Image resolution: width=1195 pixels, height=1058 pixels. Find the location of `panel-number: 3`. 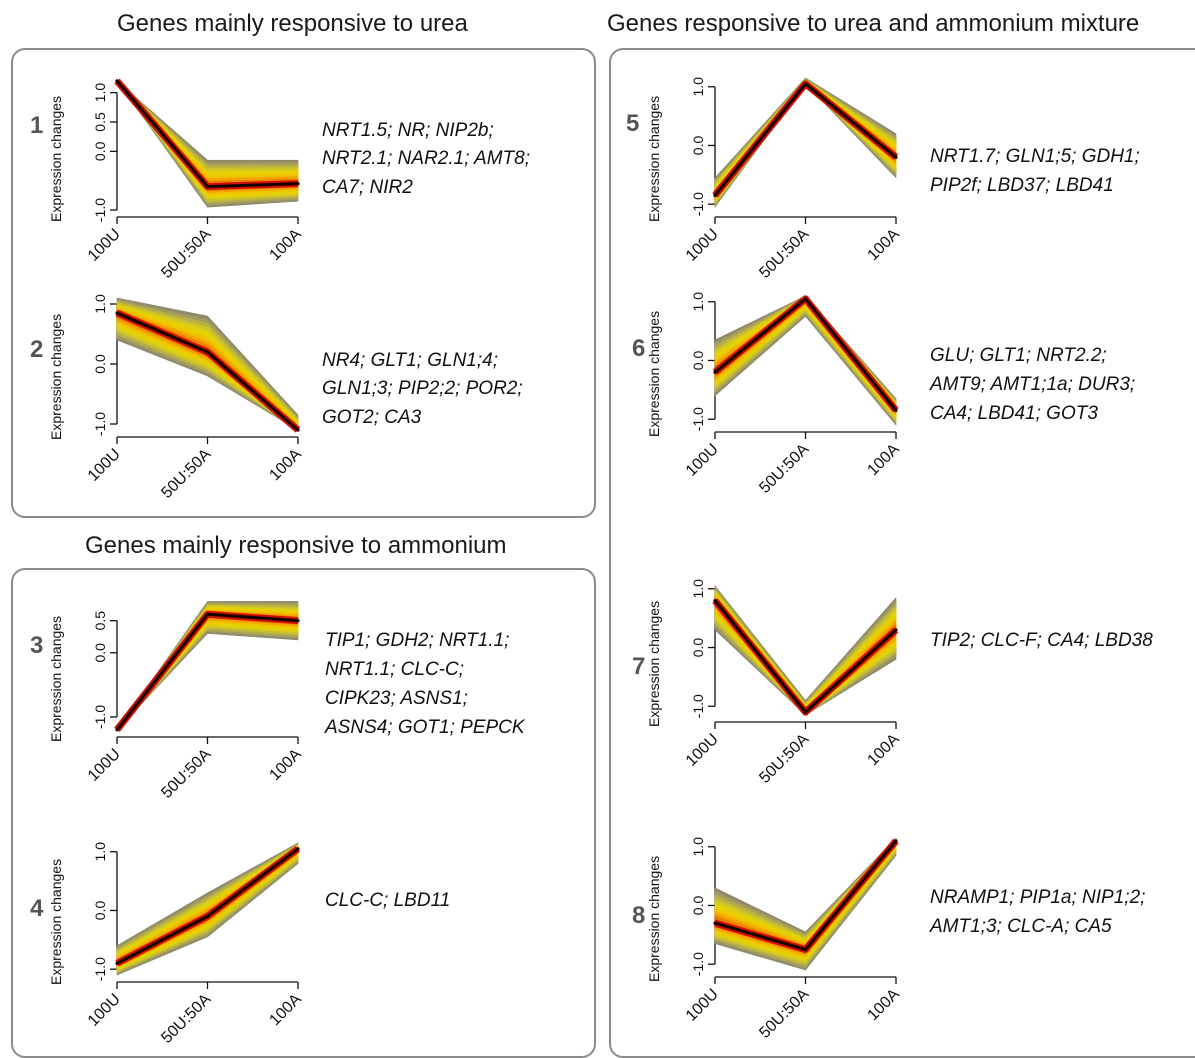

panel-number: 3 is located at coordinates (37, 645).